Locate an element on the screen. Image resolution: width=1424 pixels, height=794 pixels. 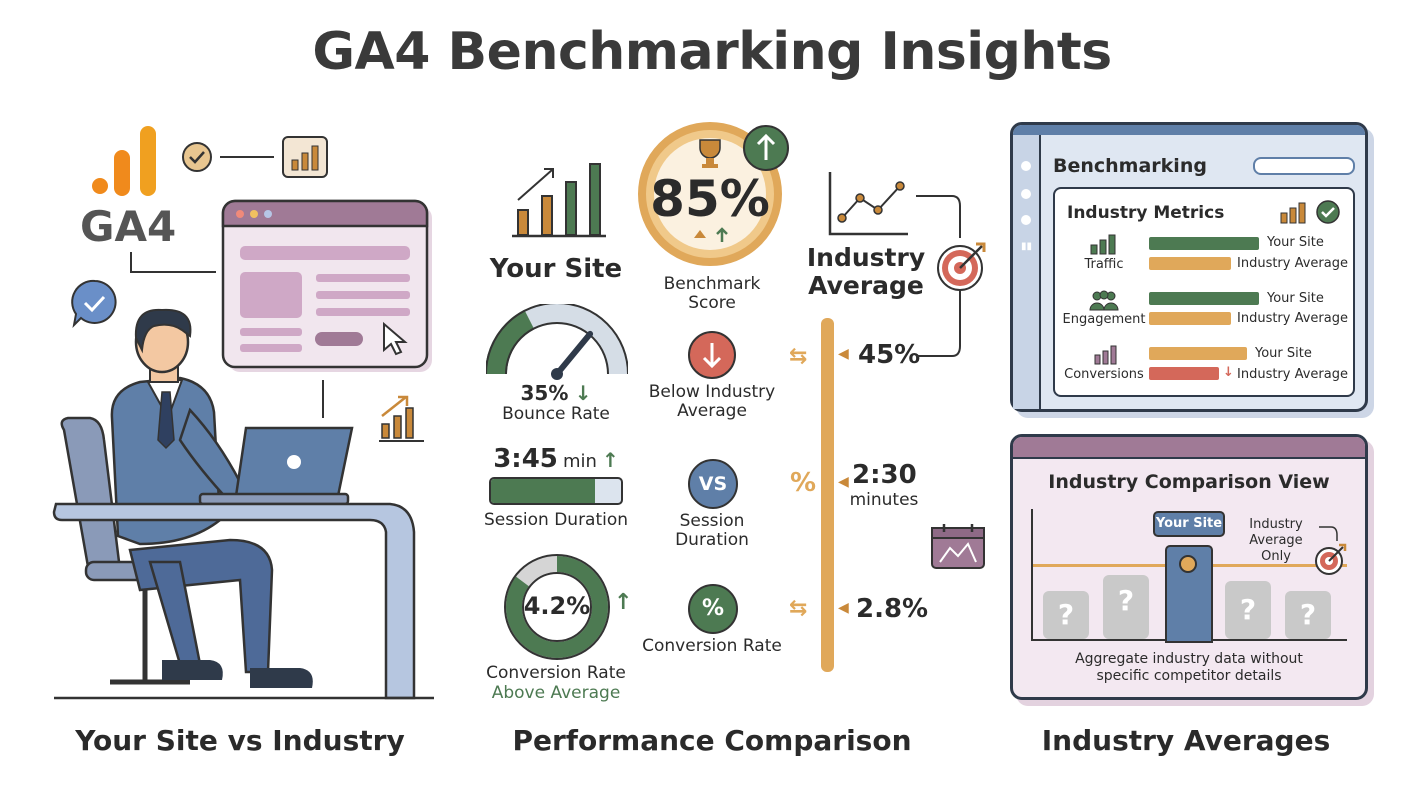
benchmark-score-value: 85% is located at coordinates (710, 199).